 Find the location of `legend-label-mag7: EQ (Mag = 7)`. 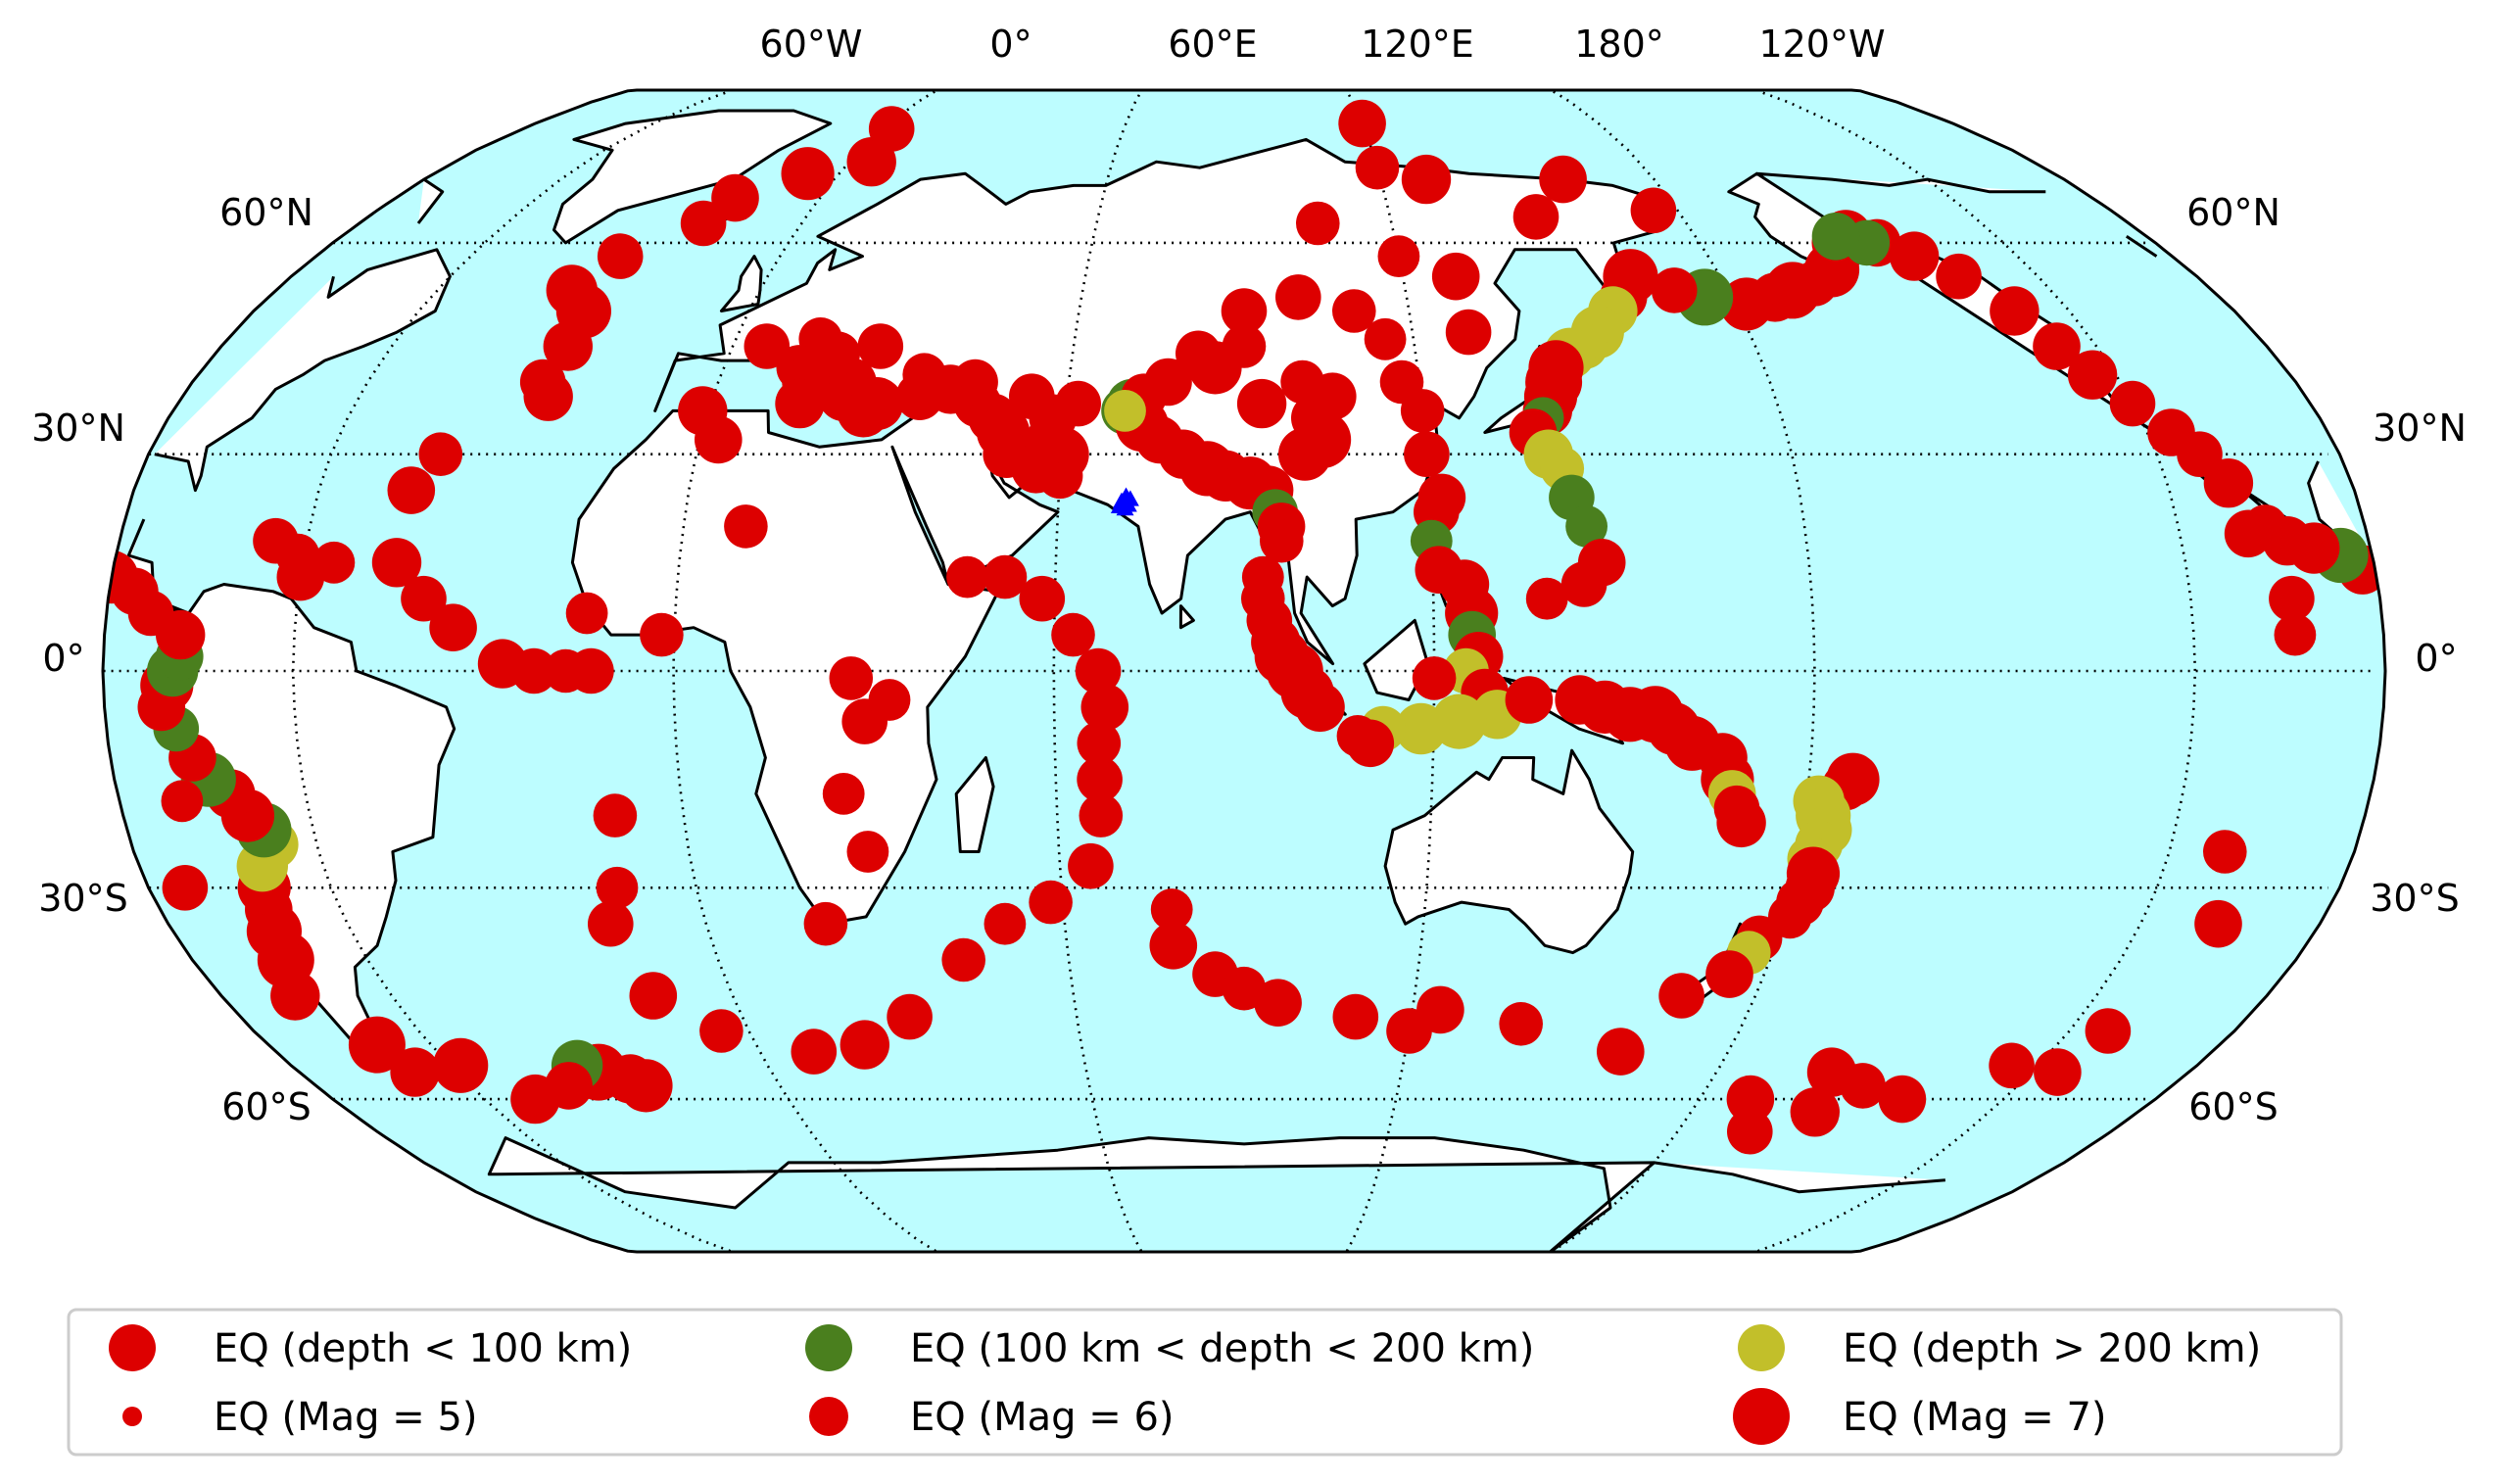

legend-label-mag7: EQ (Mag = 7) is located at coordinates (1975, 1417).